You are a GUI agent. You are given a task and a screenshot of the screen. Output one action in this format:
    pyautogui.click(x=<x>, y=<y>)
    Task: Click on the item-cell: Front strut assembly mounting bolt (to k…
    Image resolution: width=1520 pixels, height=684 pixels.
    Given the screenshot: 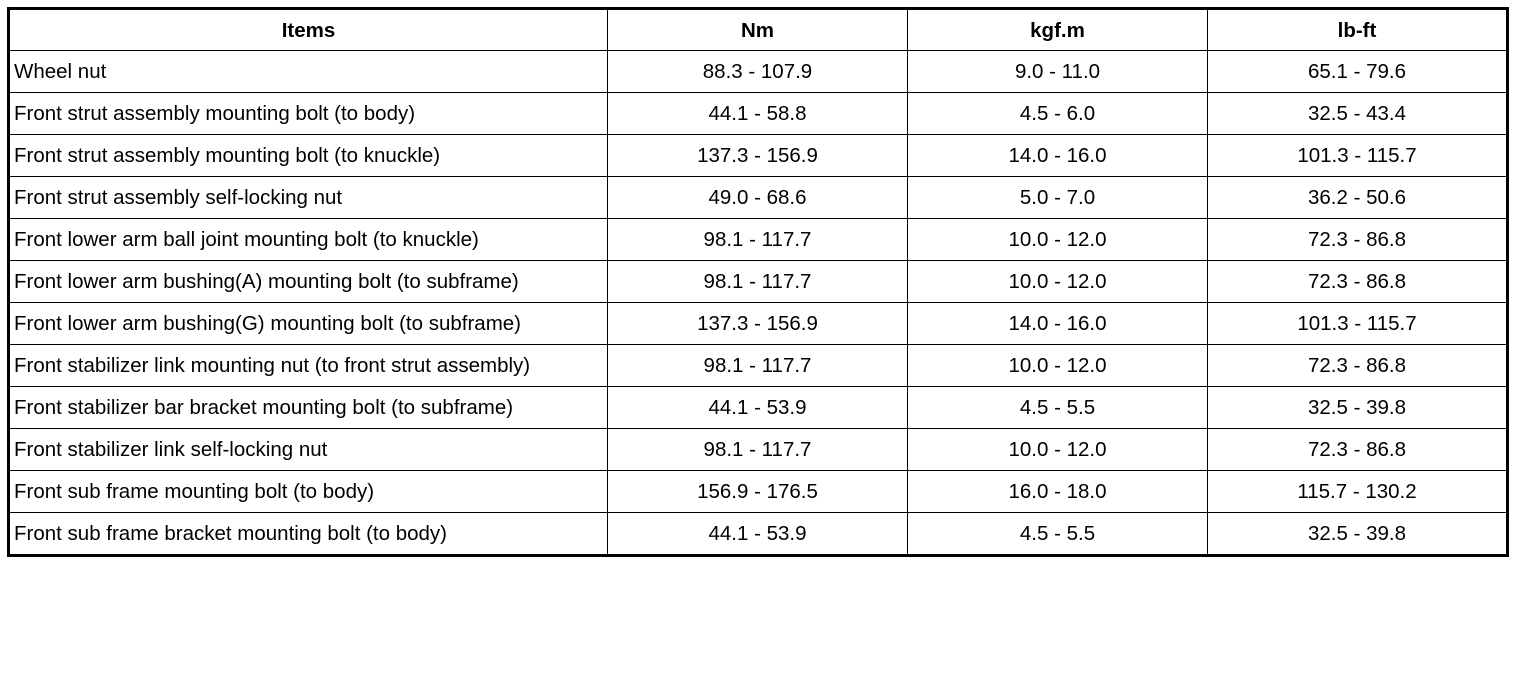 What is the action you would take?
    pyautogui.click(x=308, y=155)
    